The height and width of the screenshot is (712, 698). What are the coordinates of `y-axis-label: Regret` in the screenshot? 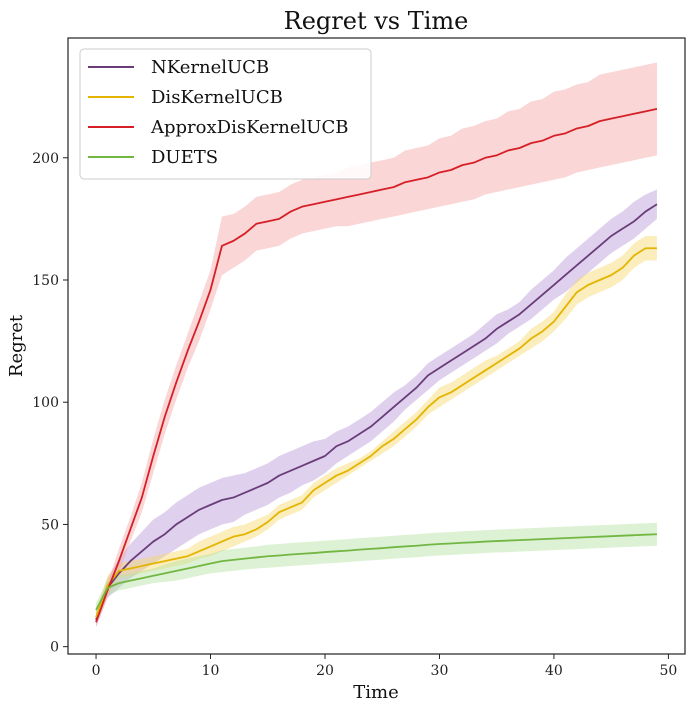 It's located at (16, 345).